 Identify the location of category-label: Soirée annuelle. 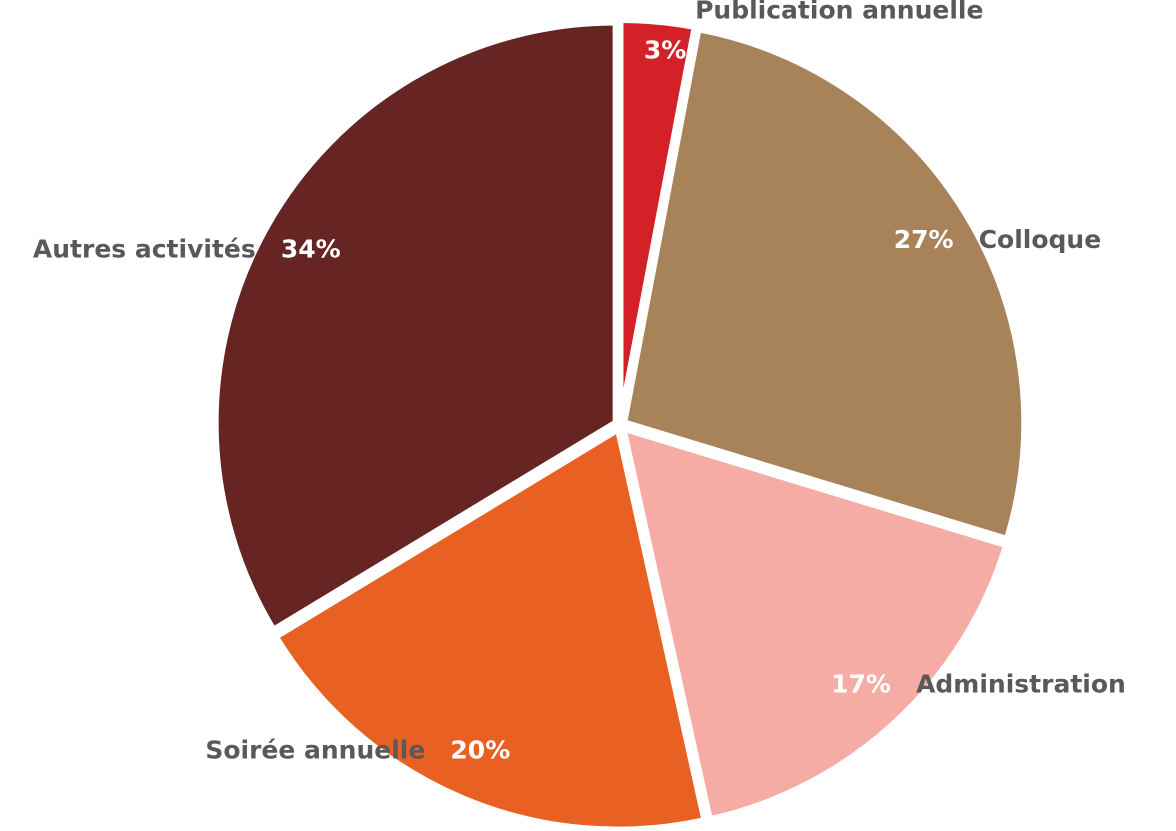
(315, 749).